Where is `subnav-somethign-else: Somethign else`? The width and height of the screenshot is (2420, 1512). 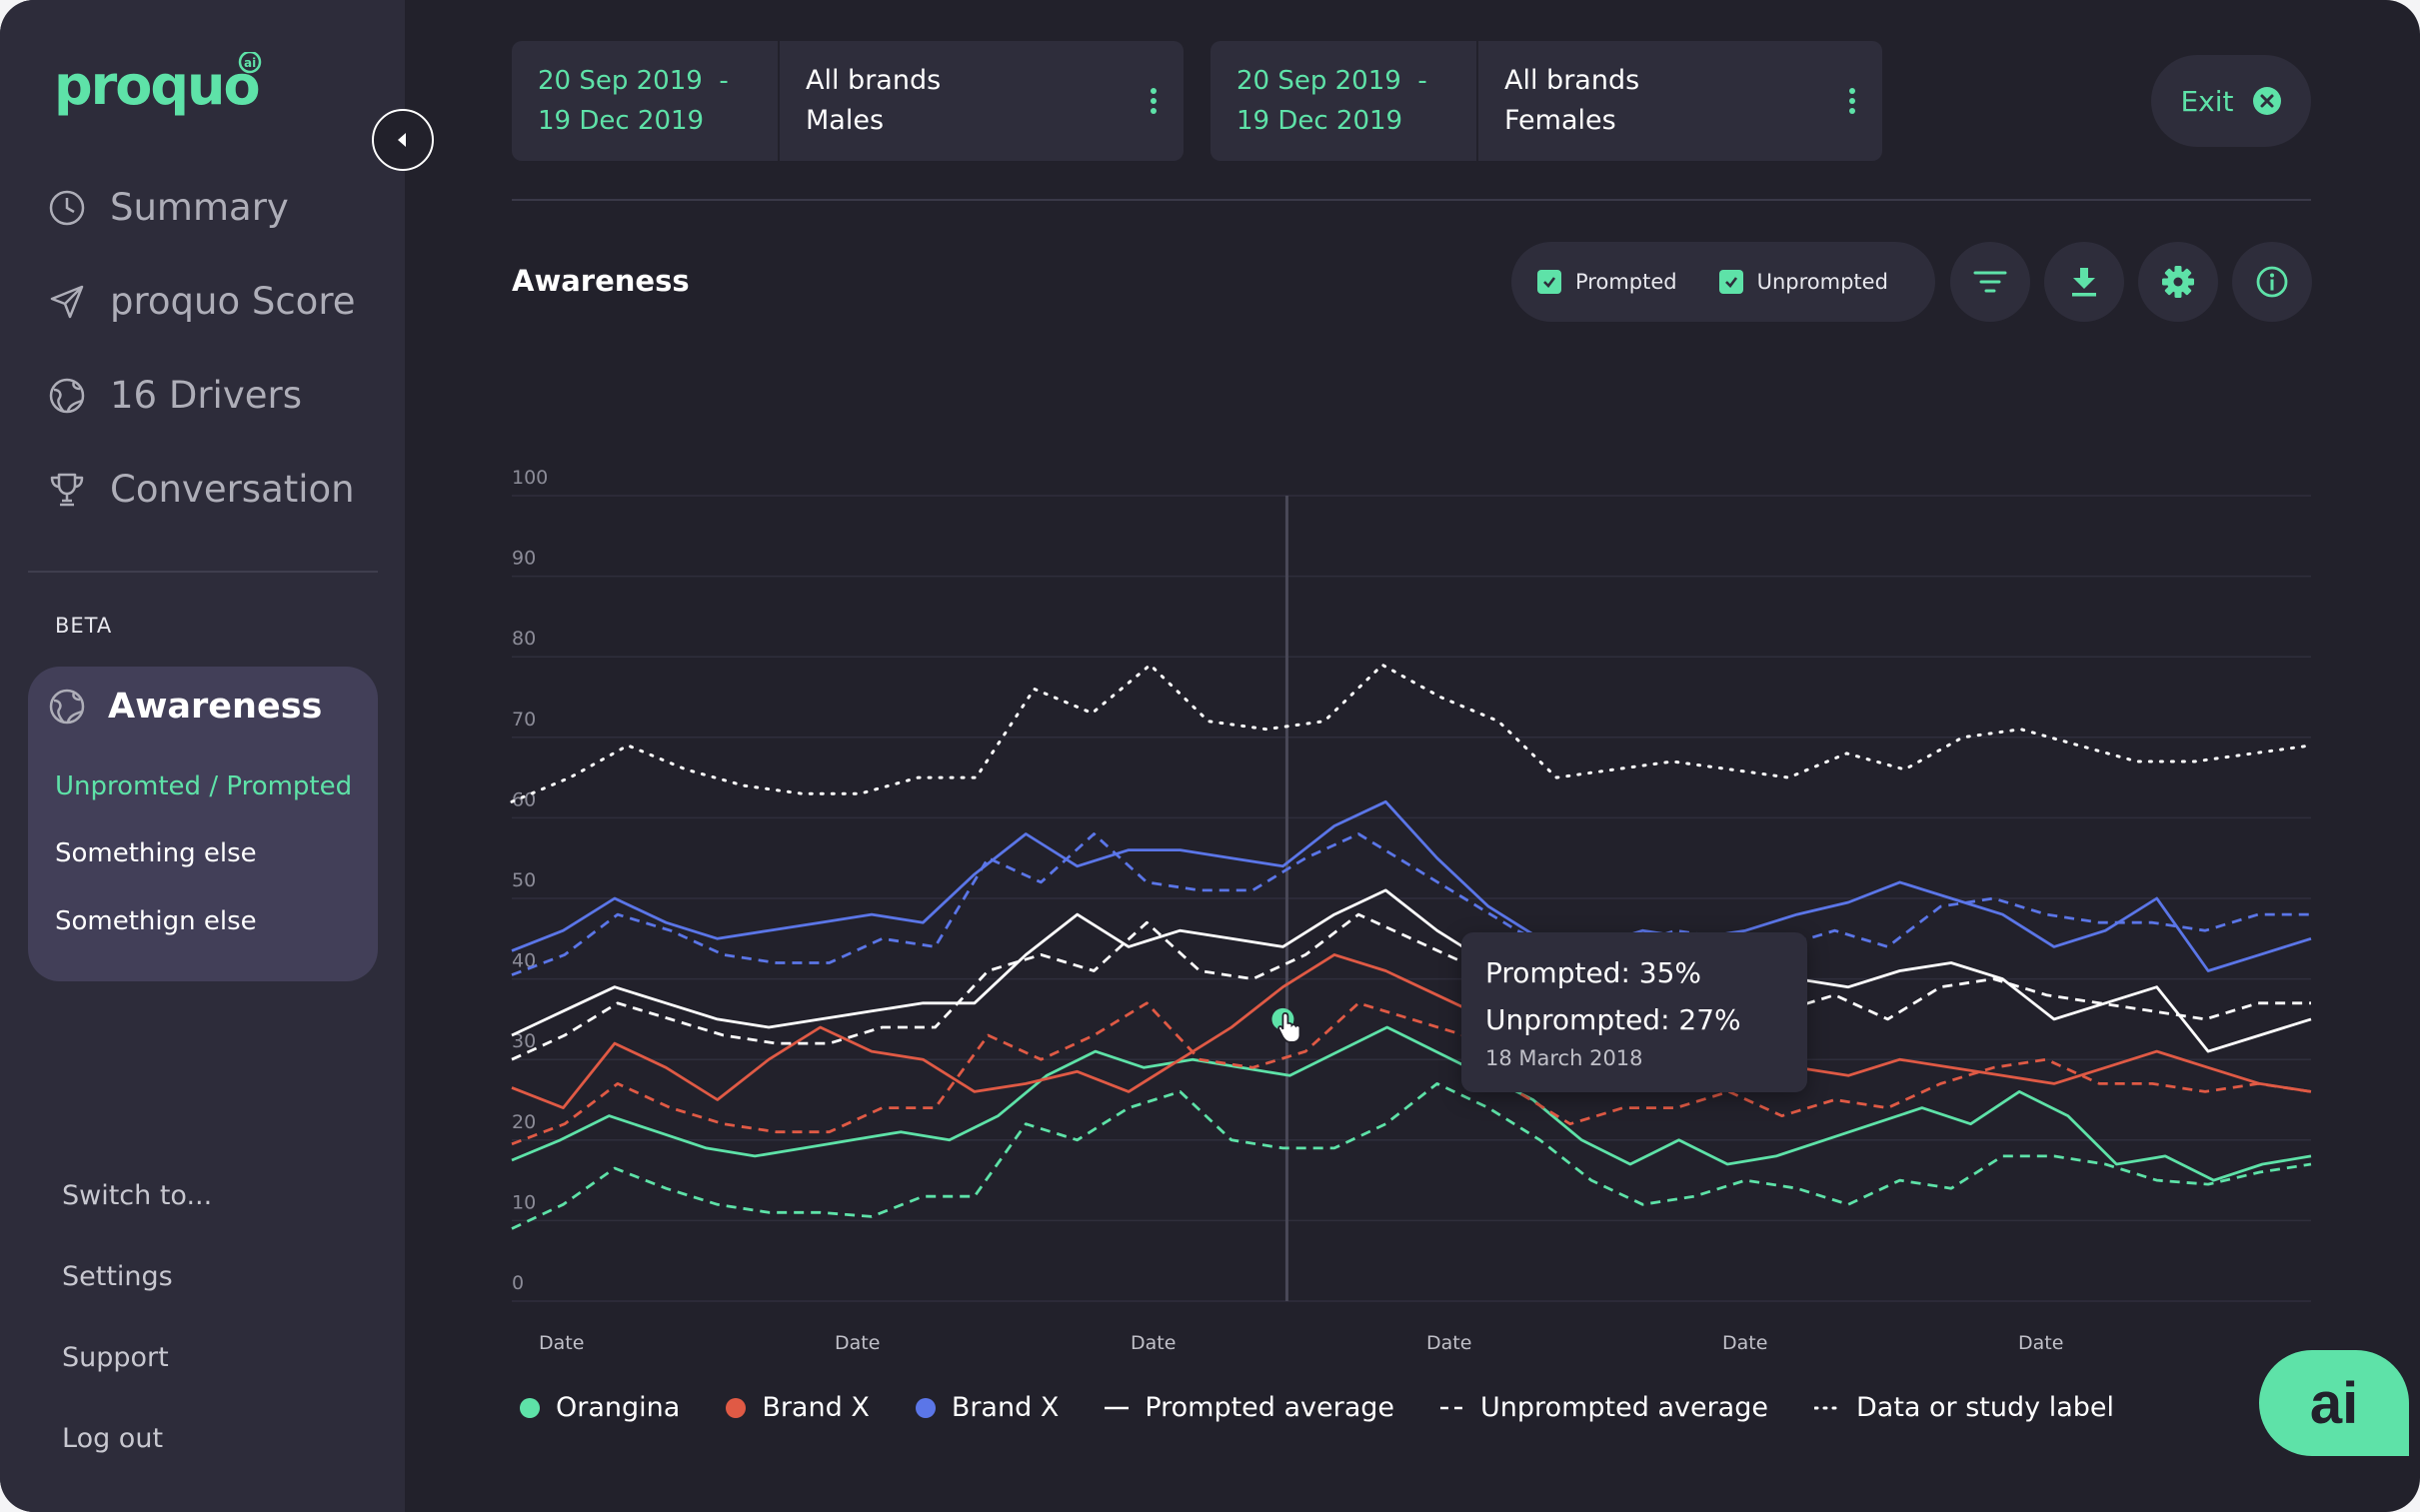
subnav-somethign-else: Somethign else is located at coordinates (156, 921).